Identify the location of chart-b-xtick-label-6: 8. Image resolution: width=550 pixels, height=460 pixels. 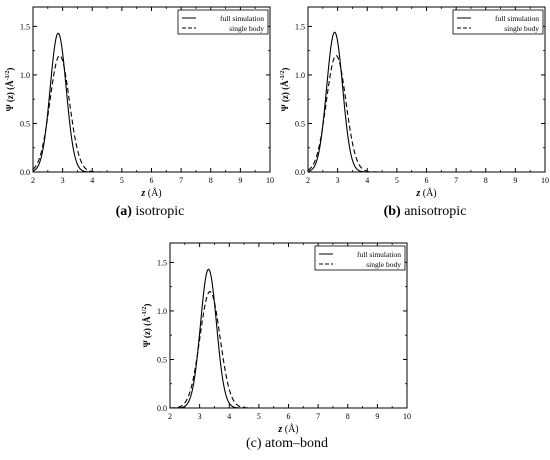
(486, 180).